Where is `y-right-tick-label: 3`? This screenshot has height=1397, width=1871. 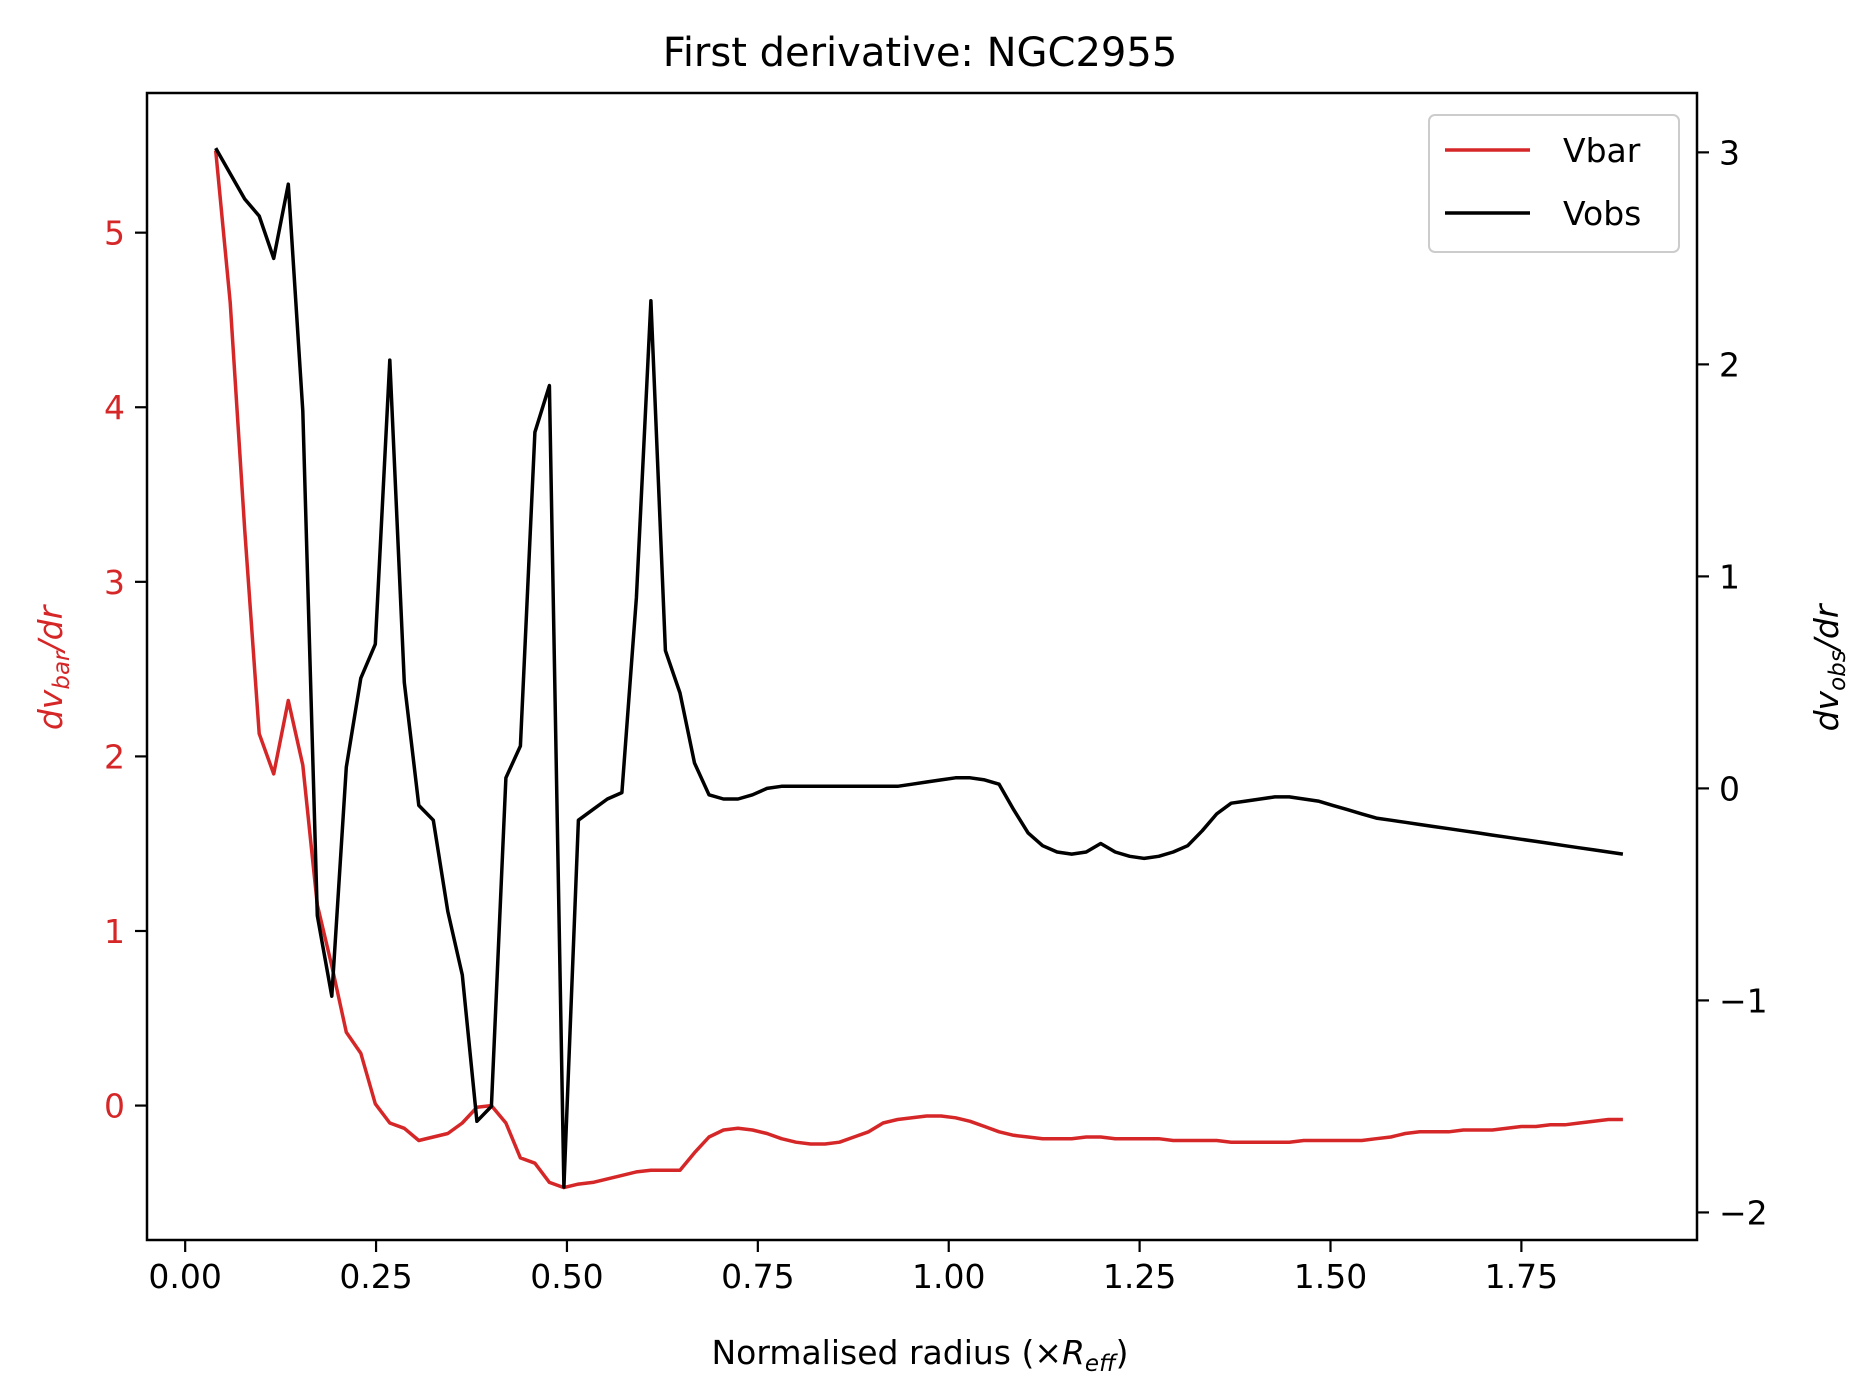 y-right-tick-label: 3 is located at coordinates (1729, 152).